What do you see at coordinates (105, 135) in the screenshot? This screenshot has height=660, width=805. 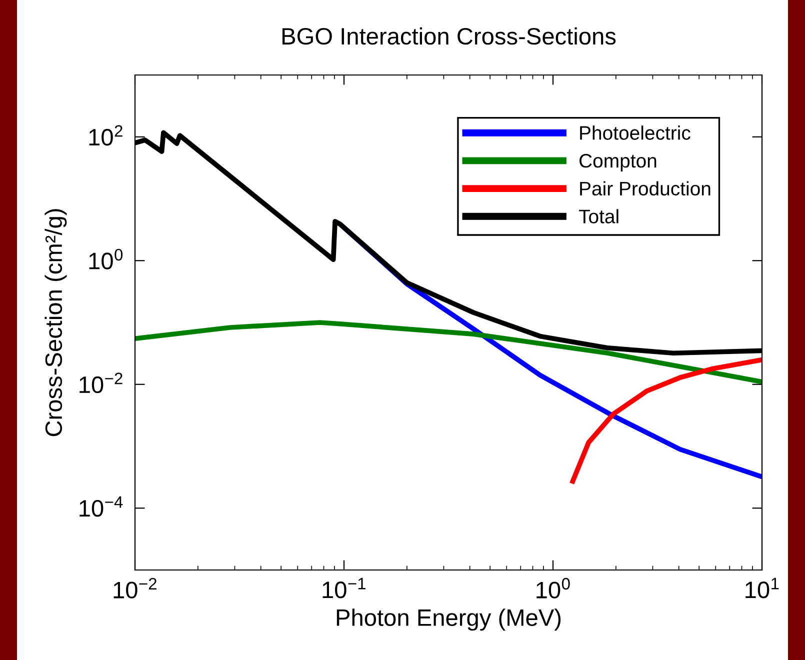 I see `y-tick-label: 10$^{2}$` at bounding box center [105, 135].